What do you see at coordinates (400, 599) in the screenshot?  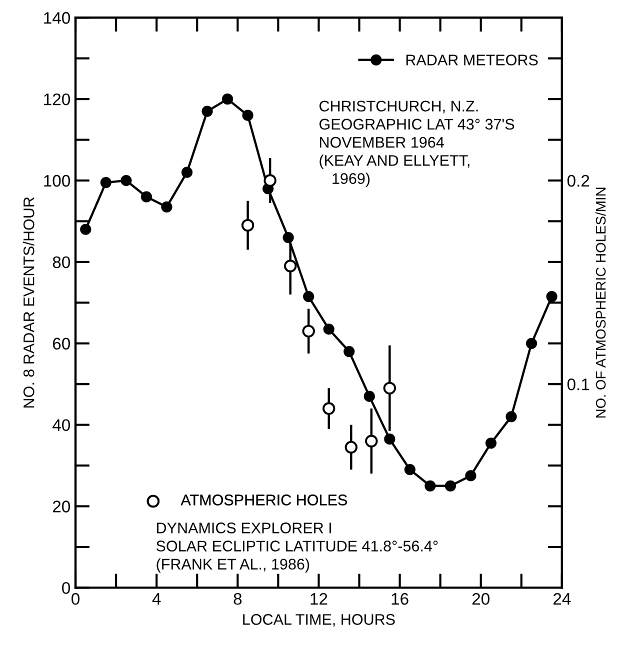 I see `x-tick-label: 16` at bounding box center [400, 599].